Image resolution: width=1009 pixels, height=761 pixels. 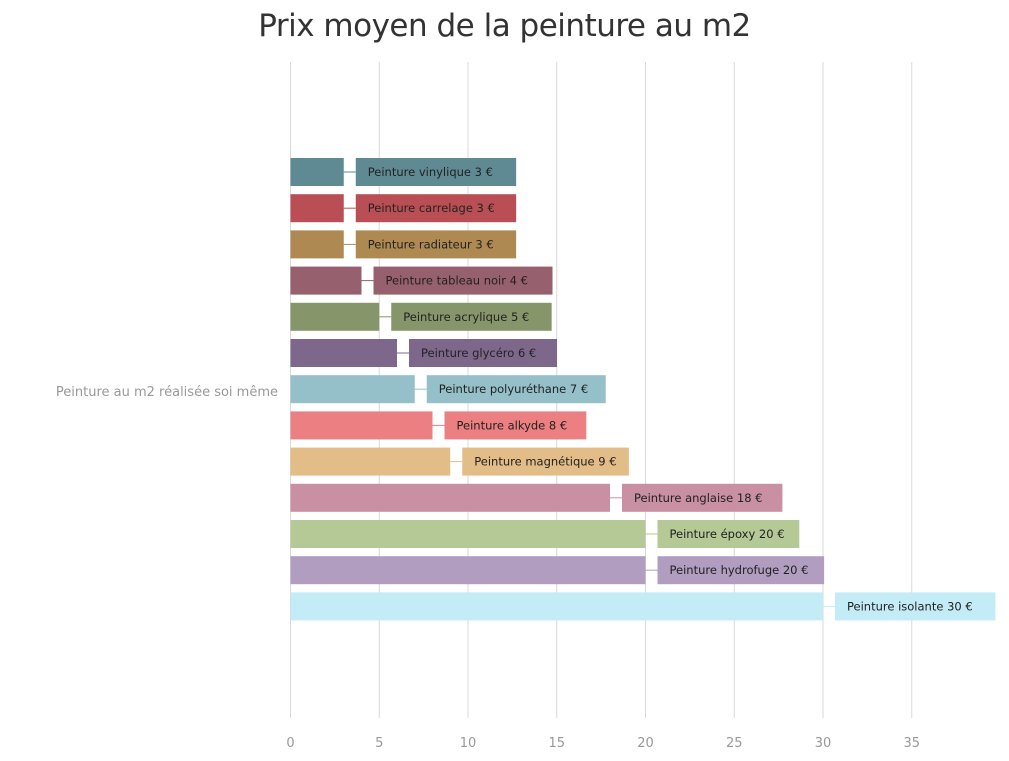 What do you see at coordinates (478, 353) in the screenshot?
I see `data-label: Peinture glycéro 6 €` at bounding box center [478, 353].